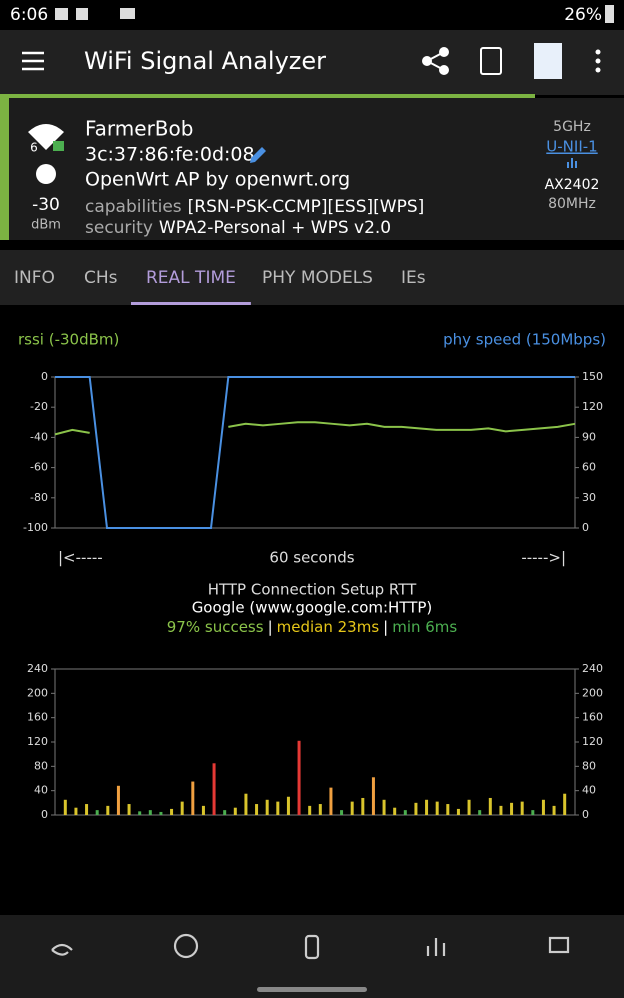 The width and height of the screenshot is (624, 998). Describe the element at coordinates (39, 406) in the screenshot. I see `y-tick-label: -20` at that location.